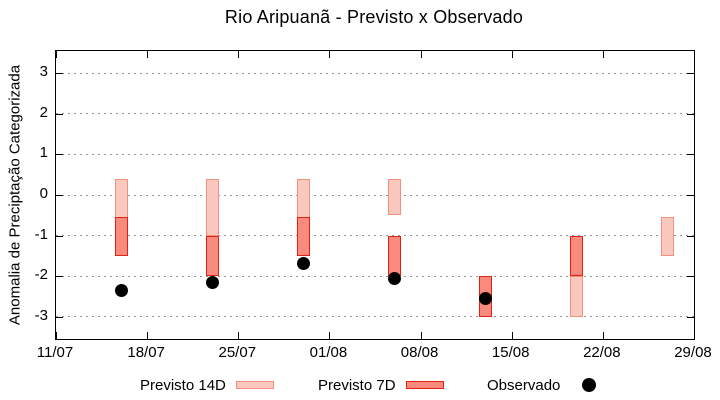 The image size is (720, 400). Describe the element at coordinates (602, 352) in the screenshot. I see `x-tick-label: 22/08` at that location.